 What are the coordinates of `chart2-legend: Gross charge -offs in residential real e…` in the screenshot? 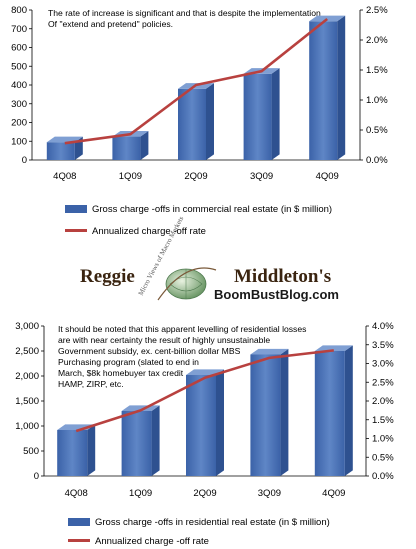 It's located at (199, 532).